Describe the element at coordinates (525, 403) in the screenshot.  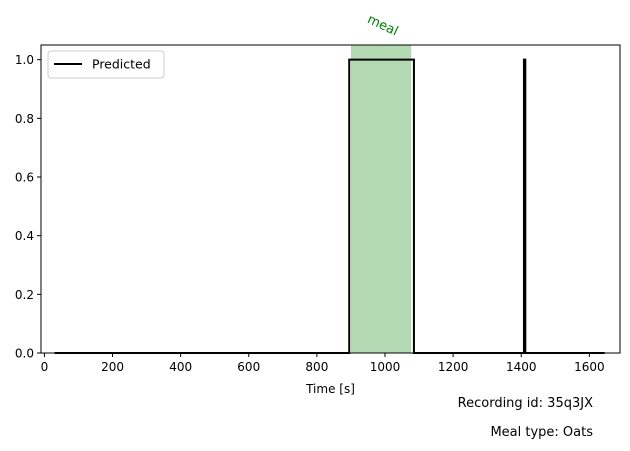
I see `recording-id-text: Recording id: 35q3JX` at that location.